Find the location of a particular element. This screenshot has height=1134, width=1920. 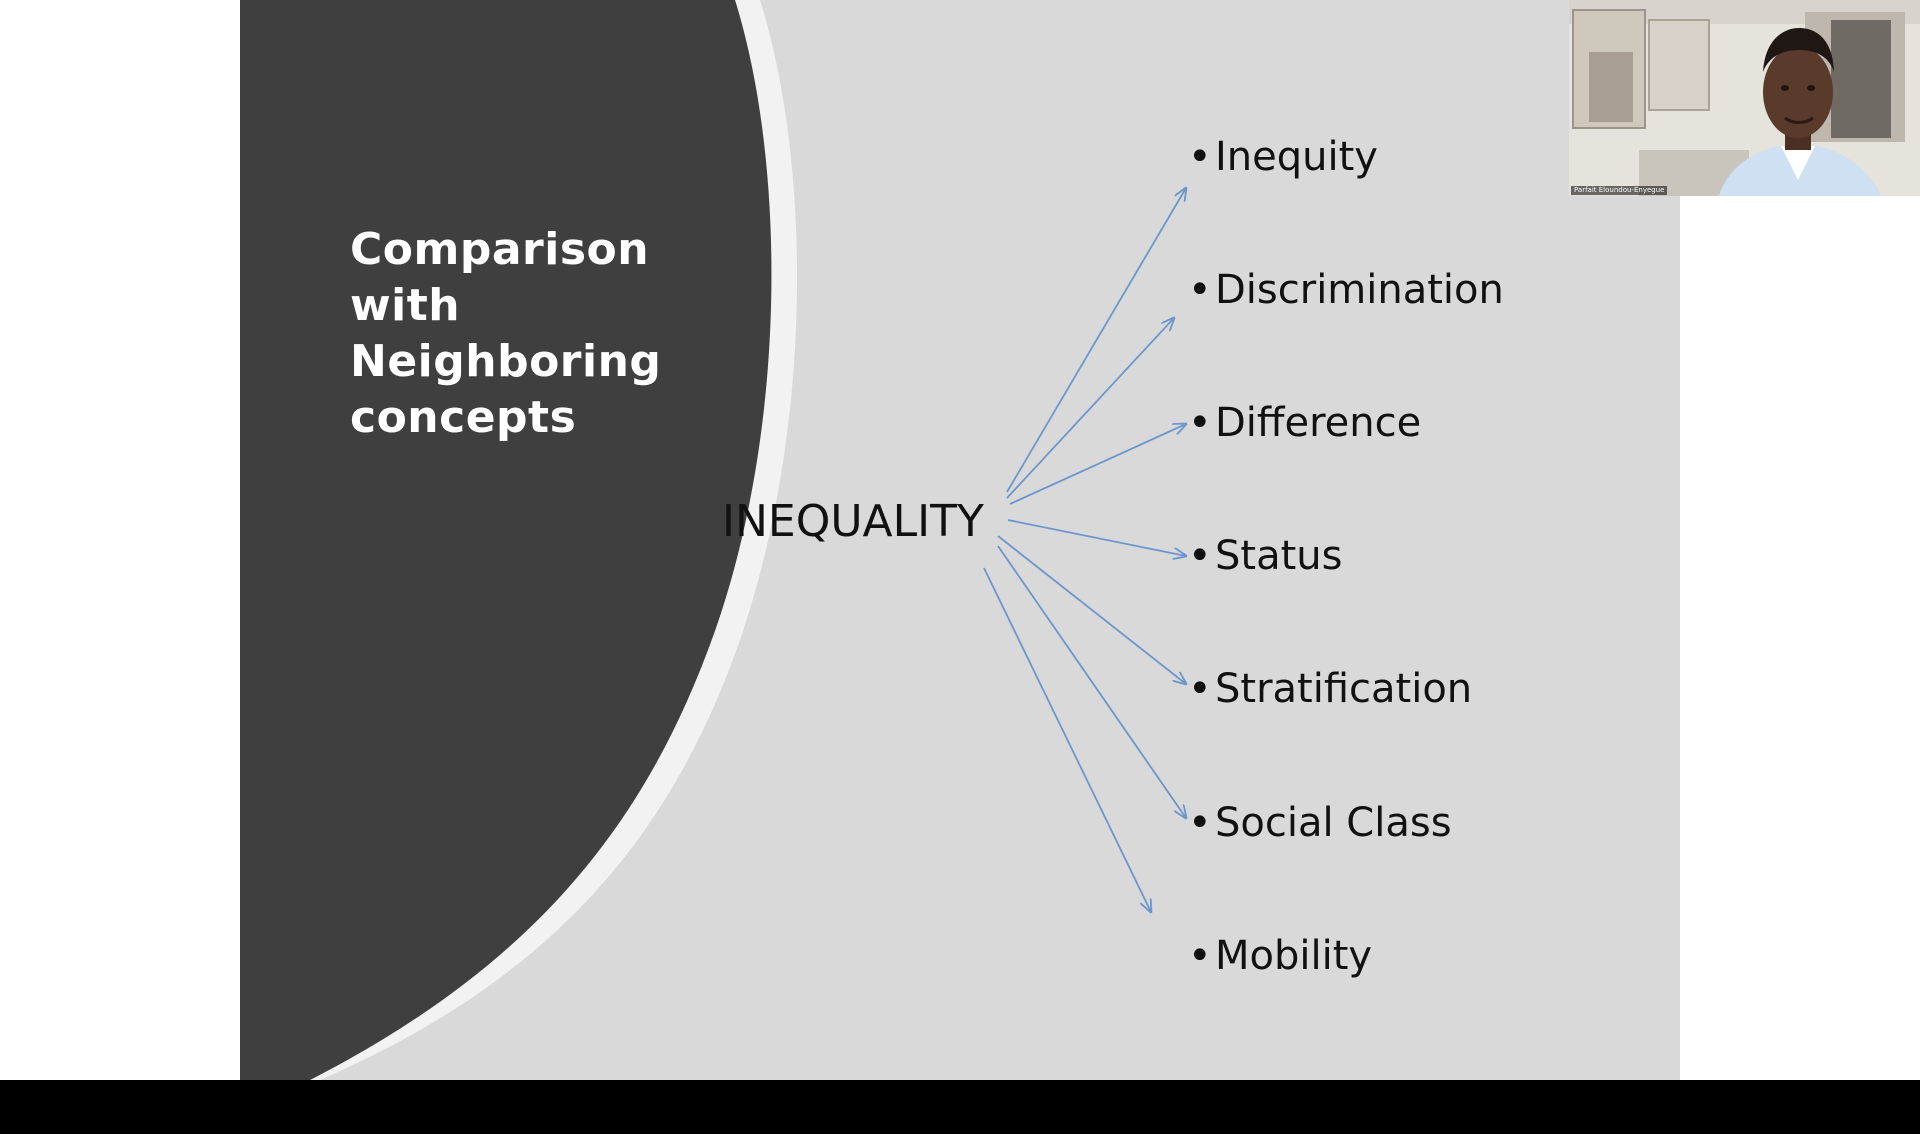

central-concept-label: INEQUALITY is located at coordinates (853, 521).